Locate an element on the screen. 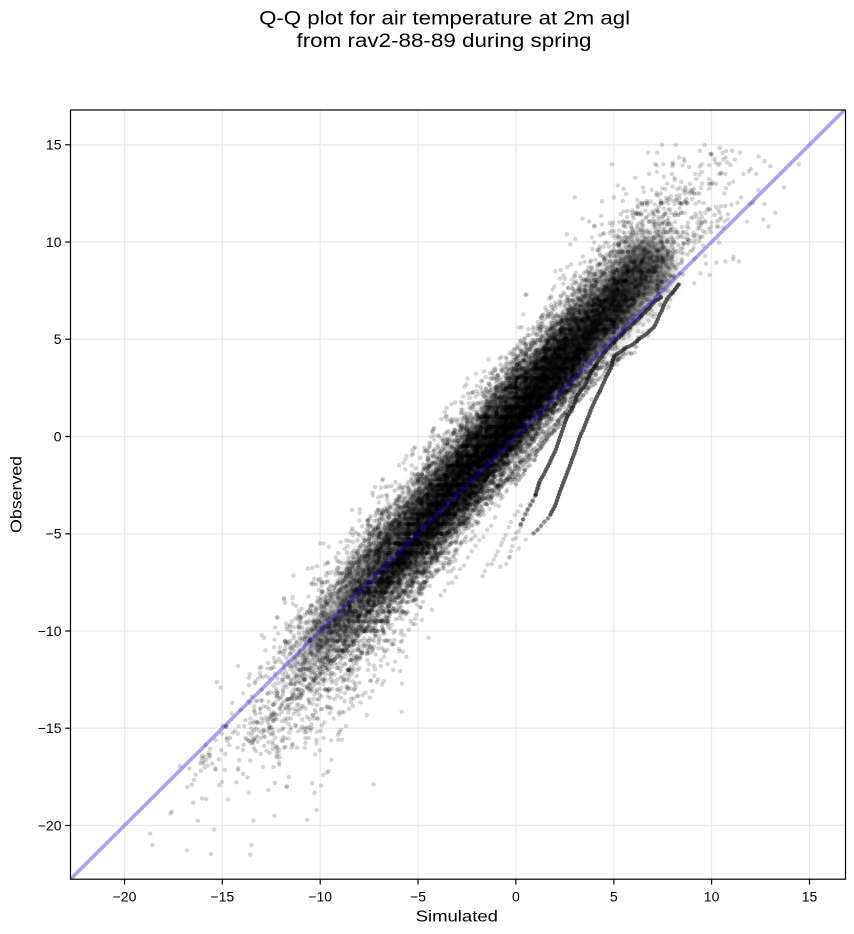 The image size is (854, 934). svg-text: from rav2-88-89 during spring is located at coordinates (444, 41).